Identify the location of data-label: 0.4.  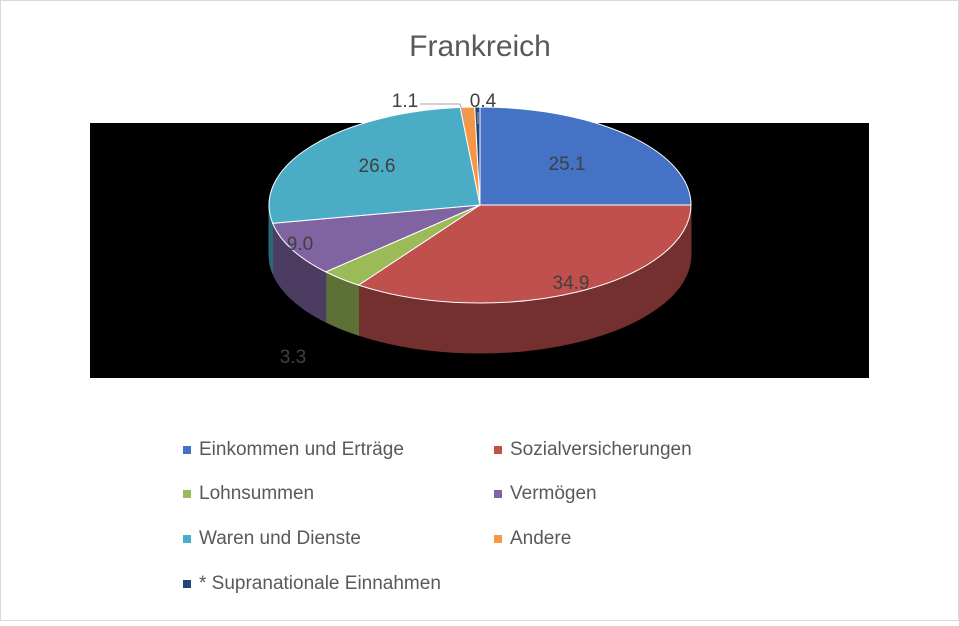
(483, 101).